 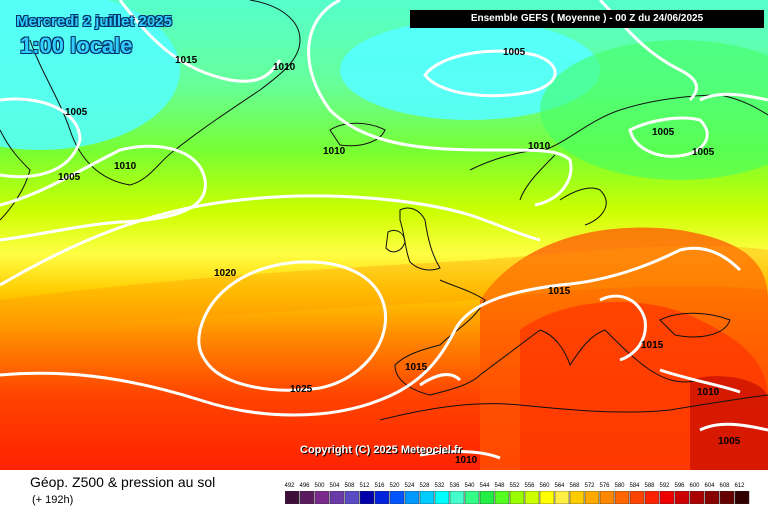 I want to click on scale-label-560: 560, so click(x=544, y=486).